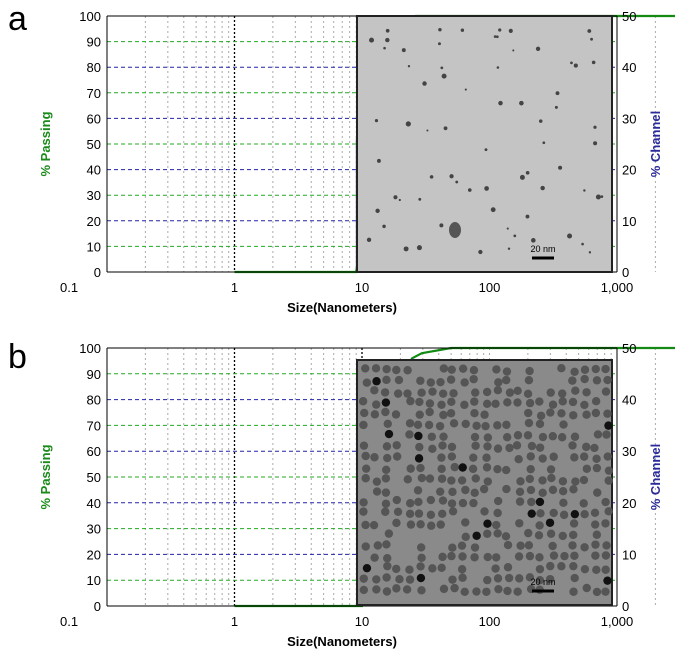 This screenshot has width=675, height=667. Describe the element at coordinates (97, 606) in the screenshot. I see `y-tick-left: 0` at that location.